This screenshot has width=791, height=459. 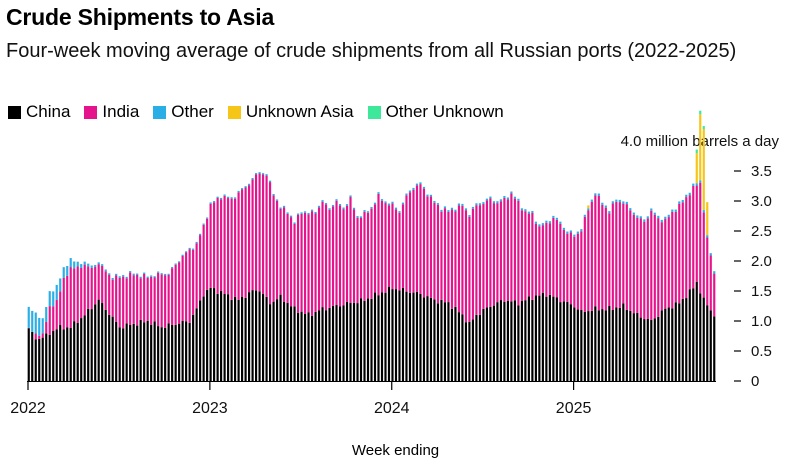 What do you see at coordinates (755, 381) in the screenshot?
I see `y-tick-label: 0` at bounding box center [755, 381].